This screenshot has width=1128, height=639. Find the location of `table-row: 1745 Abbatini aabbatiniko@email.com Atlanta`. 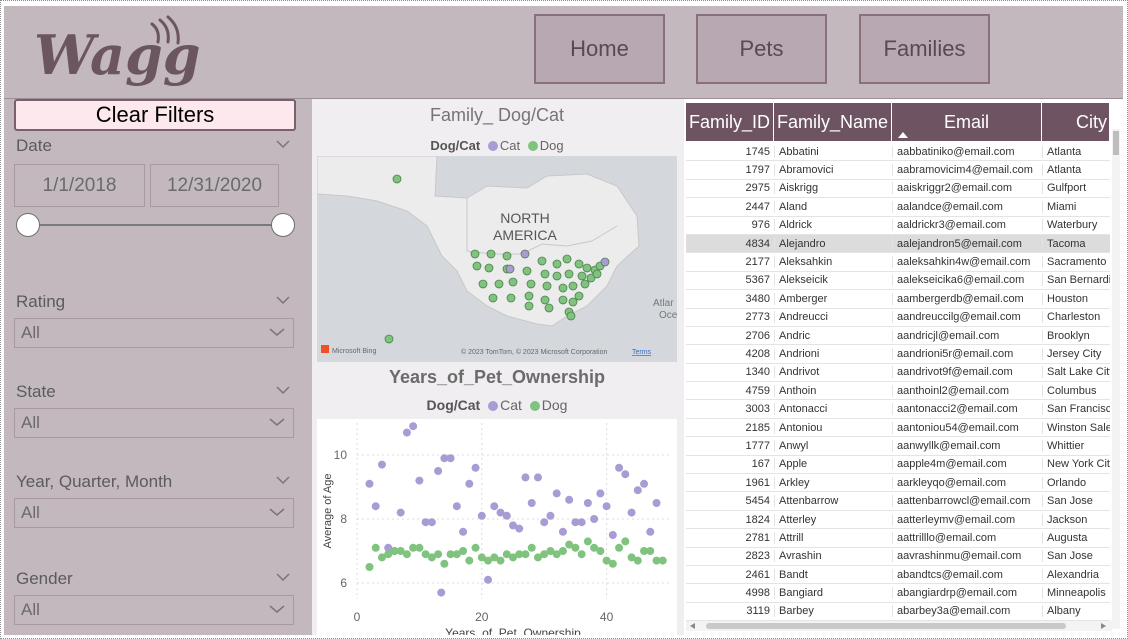

table-row: 1745 Abbatini aabbatiniko@email.com Atlanta is located at coordinates (898, 152).